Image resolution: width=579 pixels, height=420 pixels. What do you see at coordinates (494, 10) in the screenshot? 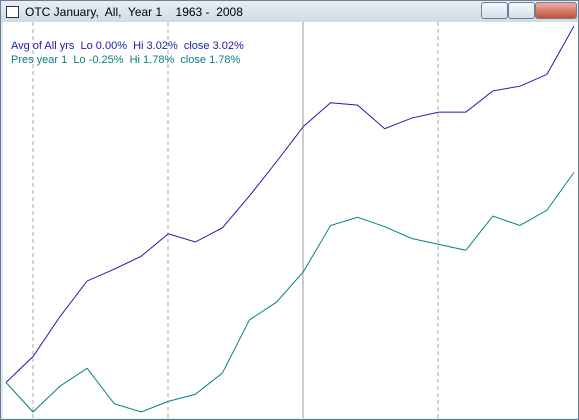
I see `minimize-button` at bounding box center [494, 10].